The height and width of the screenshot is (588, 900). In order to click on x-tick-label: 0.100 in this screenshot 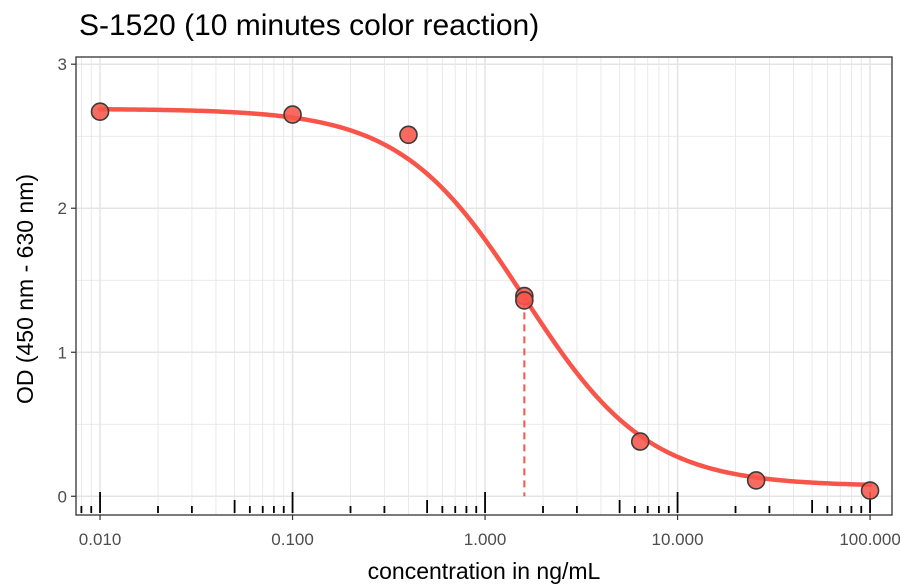, I will do `click(292, 539)`.